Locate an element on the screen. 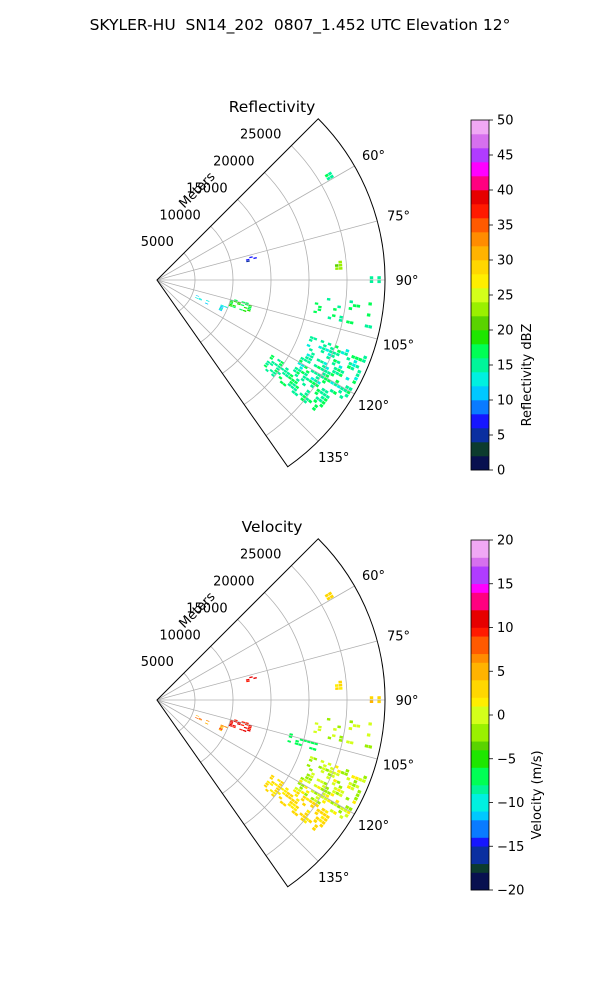 The image size is (600, 1000). reflectivity-colorbar-tick-label: 45 is located at coordinates (505, 156).